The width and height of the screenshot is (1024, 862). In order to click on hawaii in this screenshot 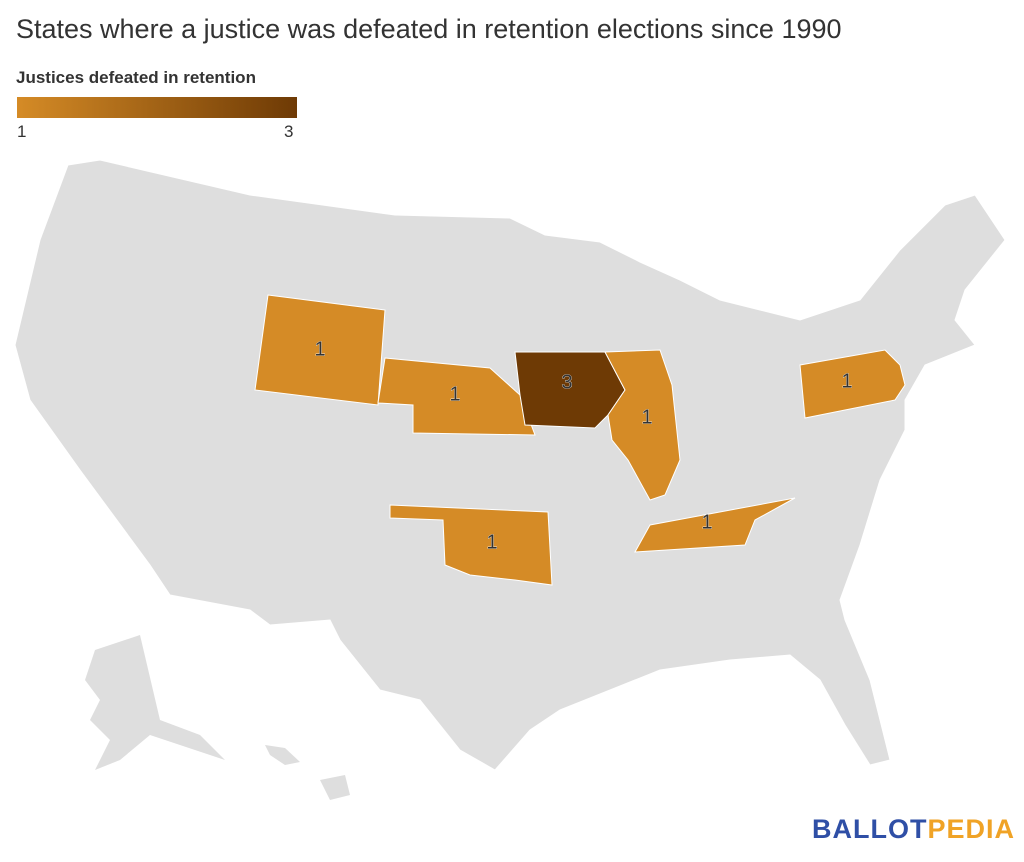, I will do `click(335, 787)`.